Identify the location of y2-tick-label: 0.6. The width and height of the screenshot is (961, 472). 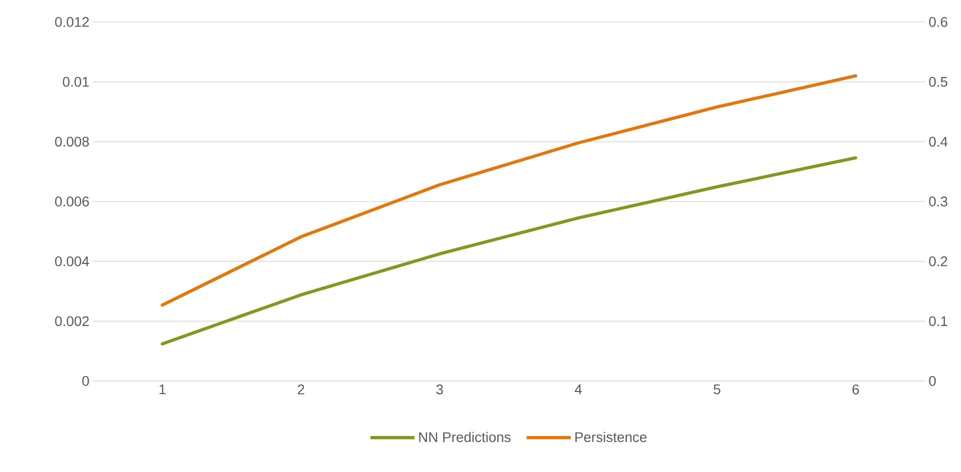
(938, 22).